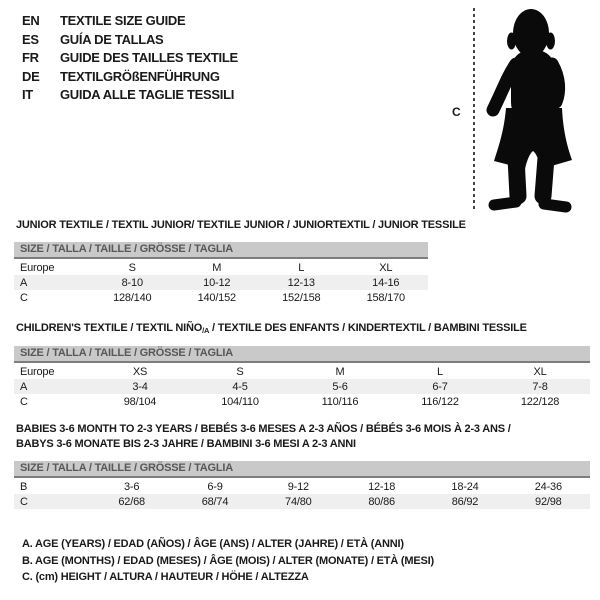  Describe the element at coordinates (465, 501) in the screenshot. I see `value-cell: 86/92` at that location.